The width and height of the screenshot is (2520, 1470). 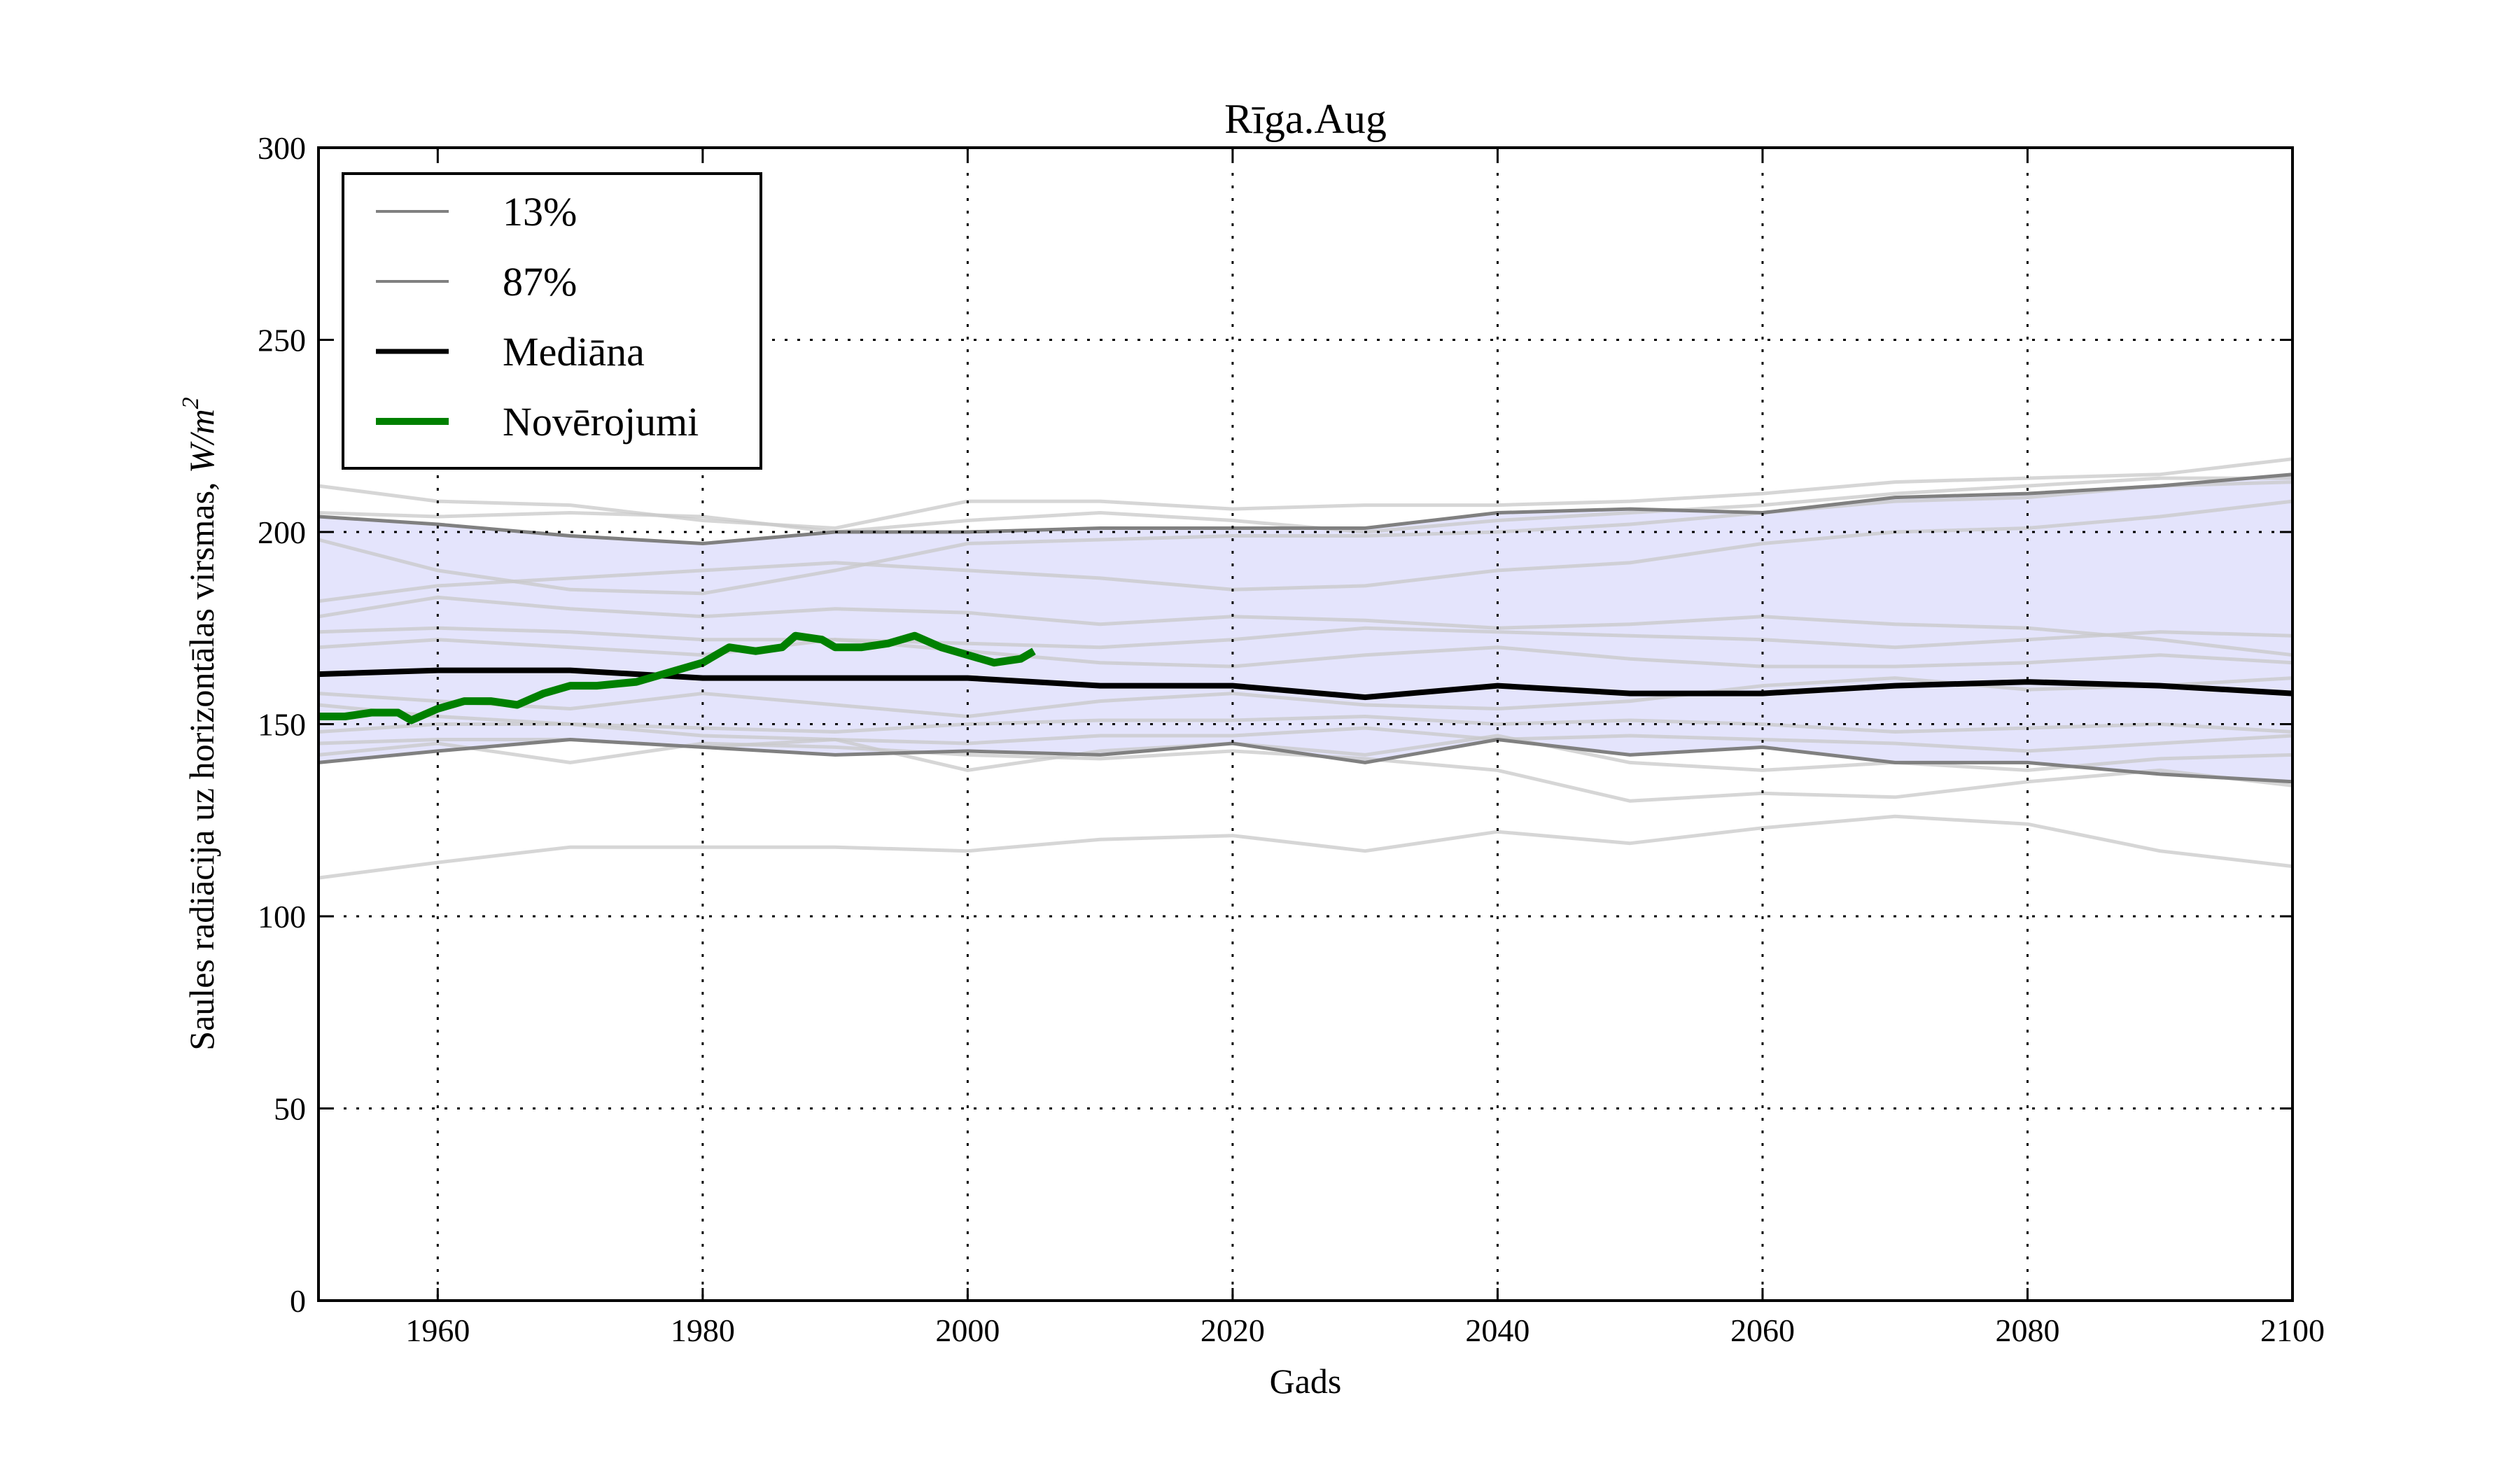 I want to click on y-tick-label: 200, so click(x=282, y=532).